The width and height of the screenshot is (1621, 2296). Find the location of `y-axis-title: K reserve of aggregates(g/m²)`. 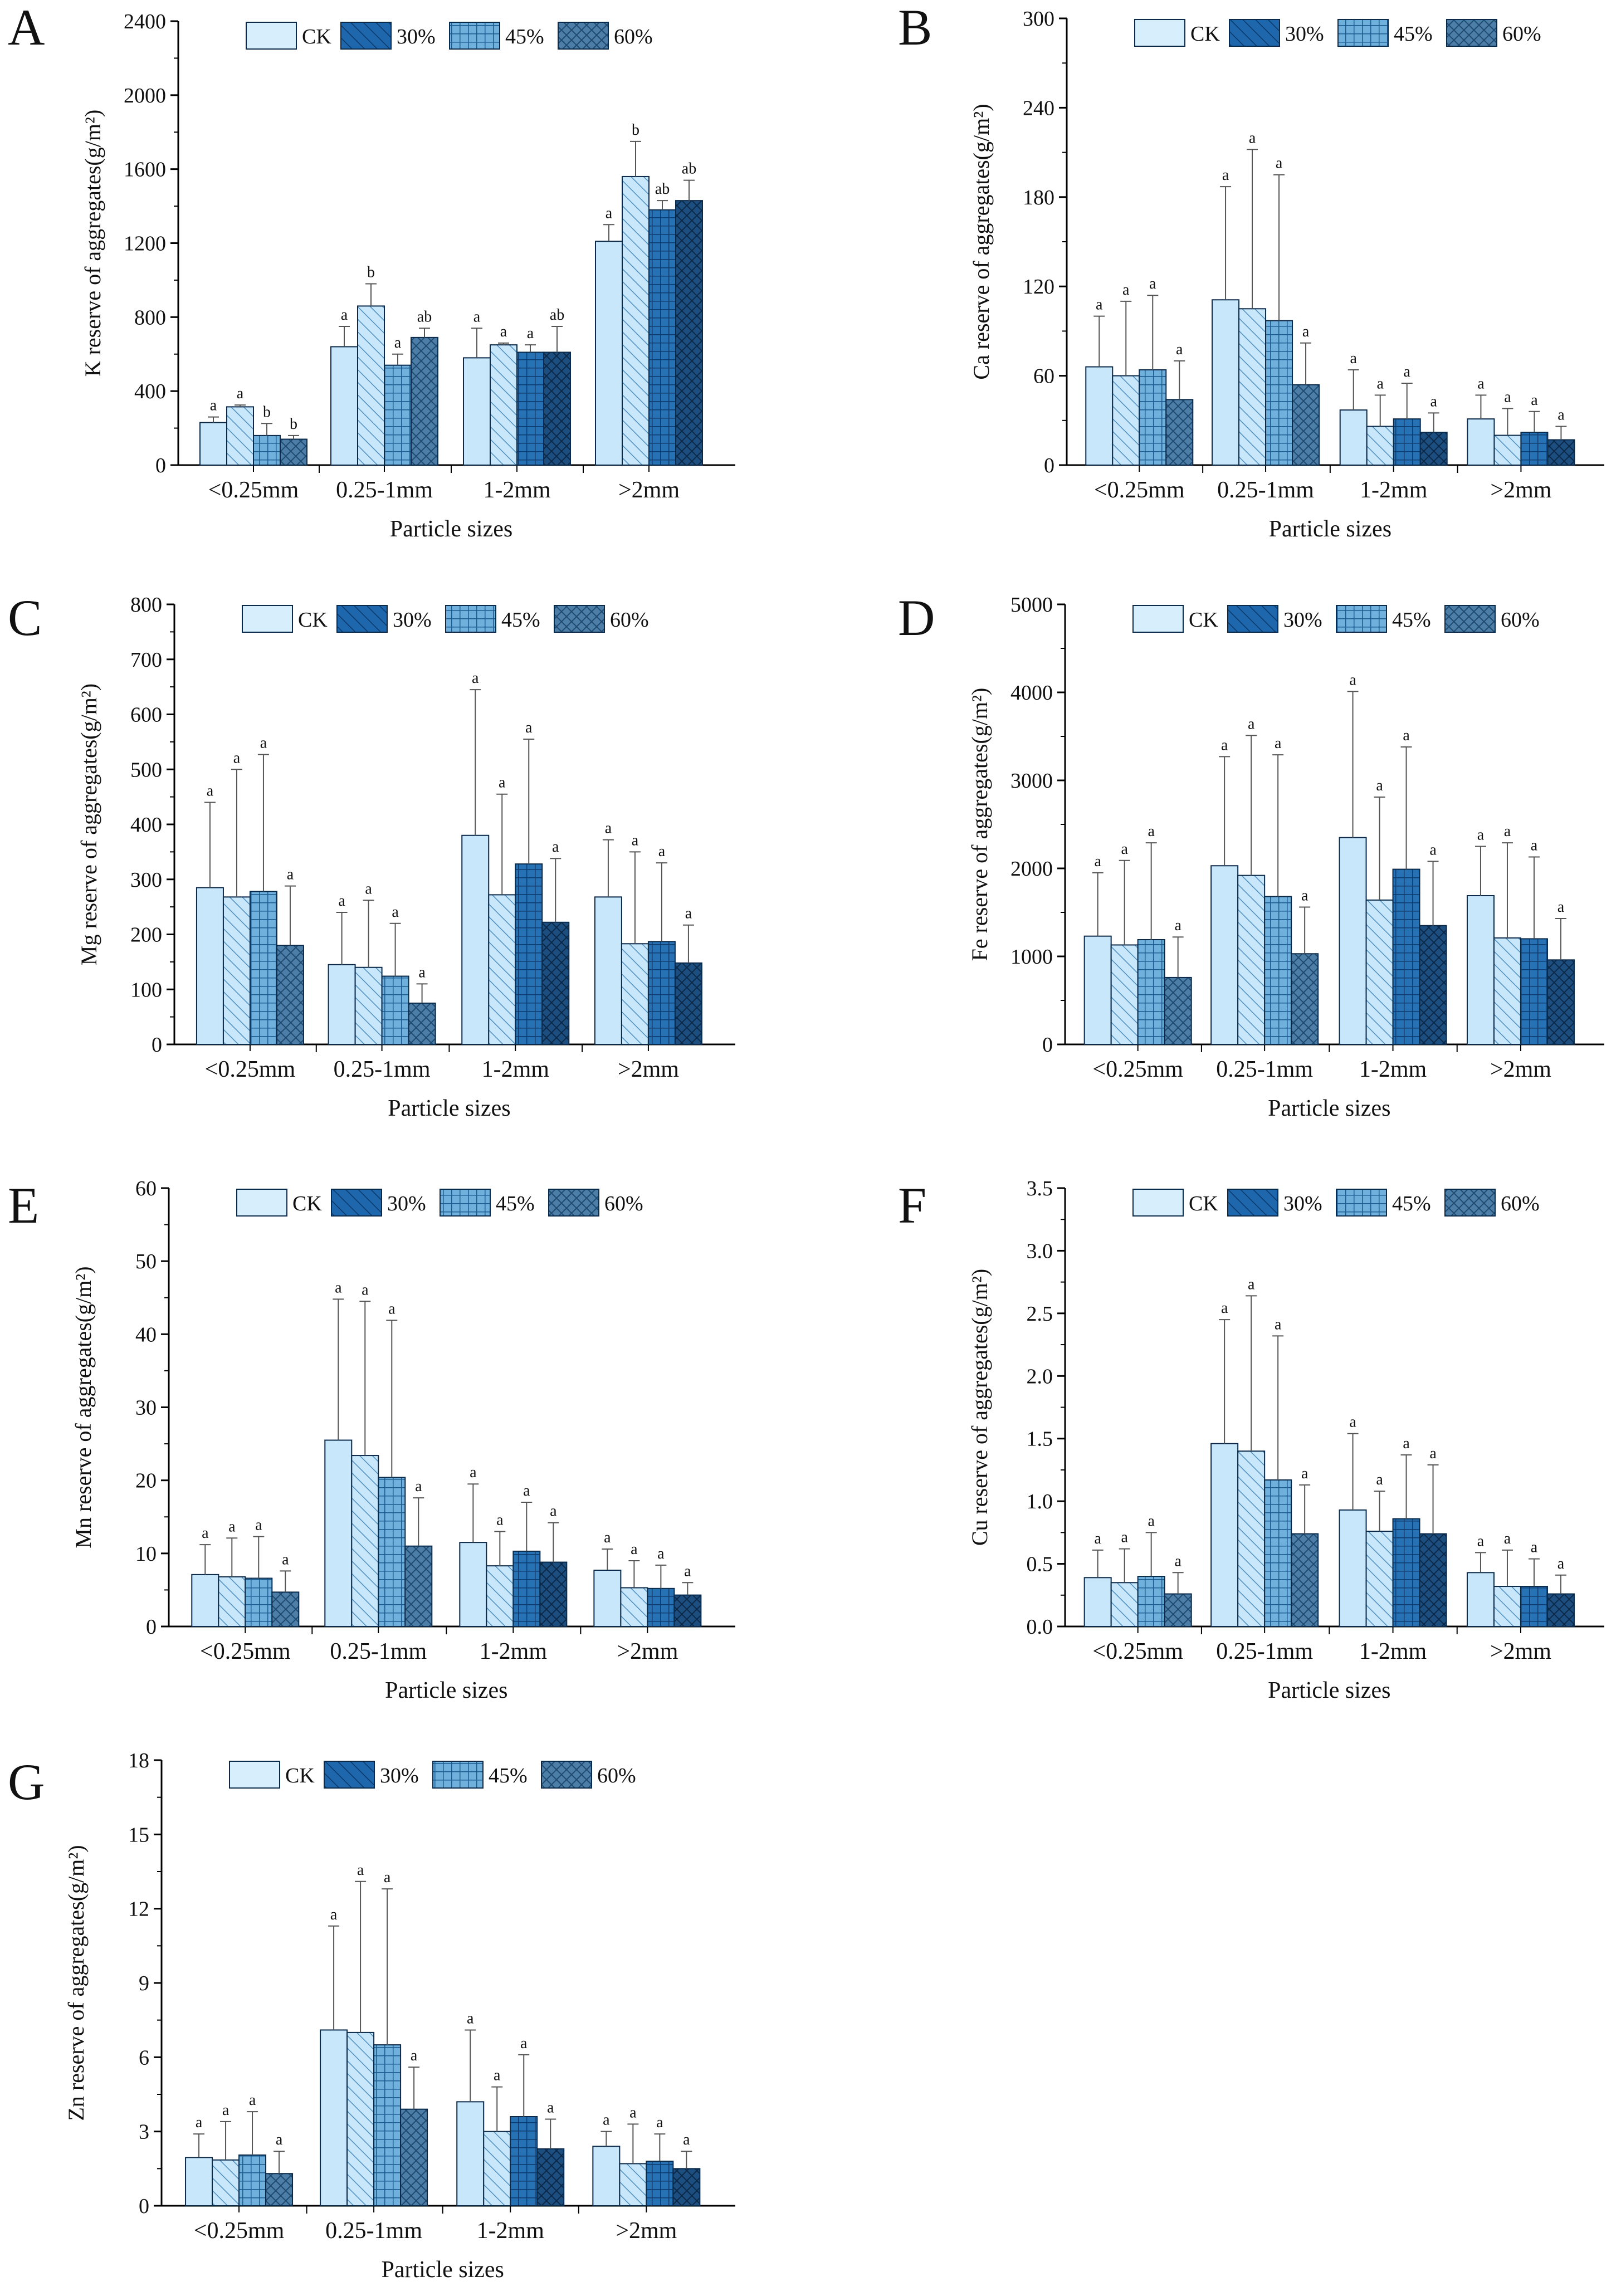

y-axis-title: K reserve of aggregates(g/m²) is located at coordinates (92, 243).